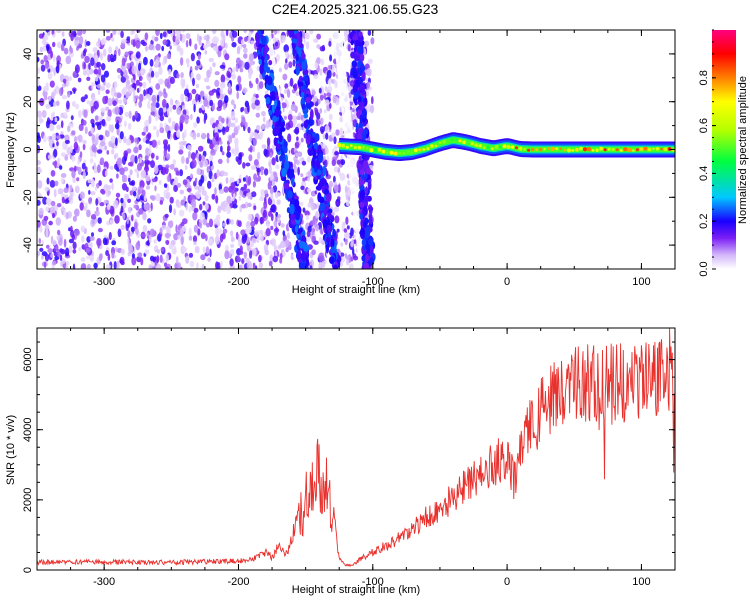 This screenshot has height=600, width=750. What do you see at coordinates (704, 221) in the screenshot?
I see `colorbar-tick-label: 0.2` at bounding box center [704, 221].